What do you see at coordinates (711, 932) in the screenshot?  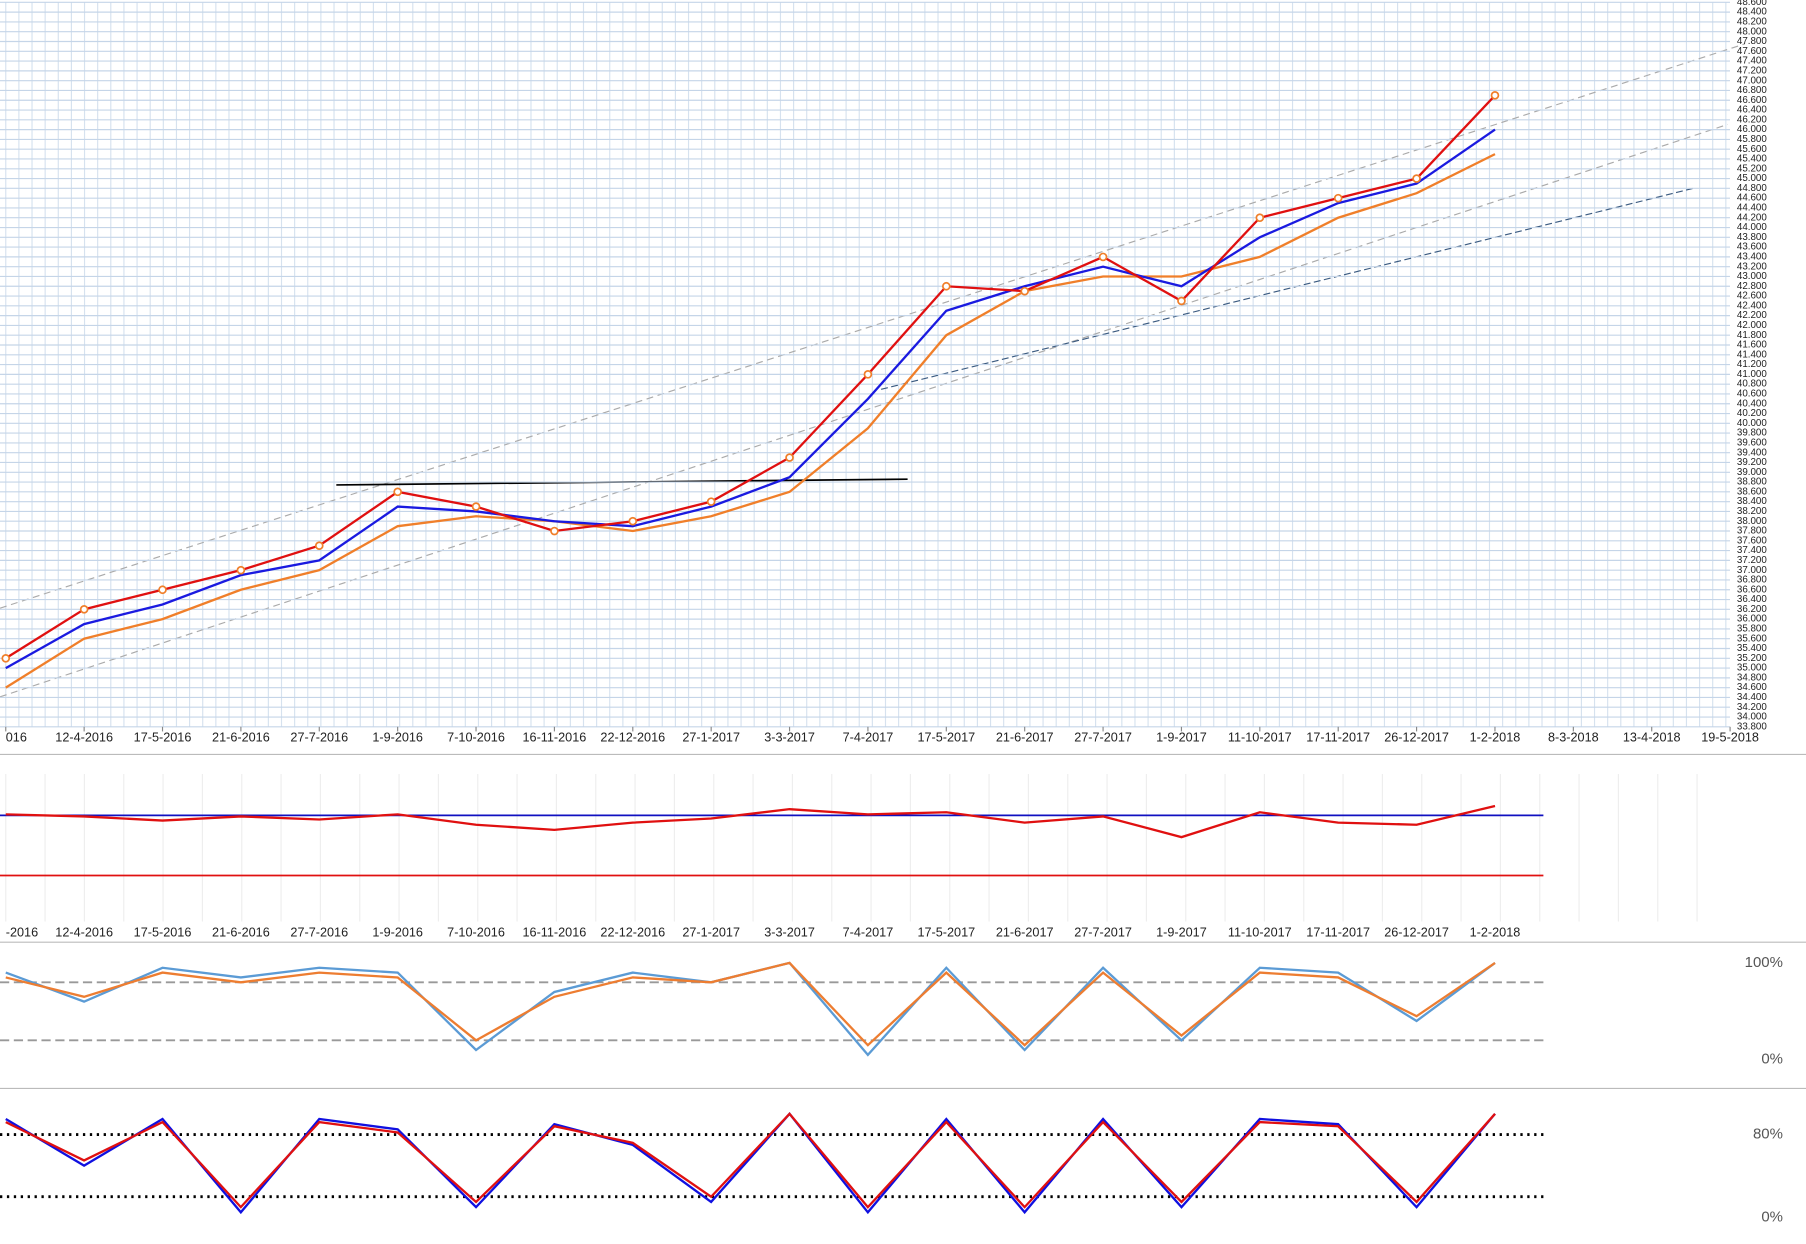 I see `x-tick-label: 27-1-2017` at bounding box center [711, 932].